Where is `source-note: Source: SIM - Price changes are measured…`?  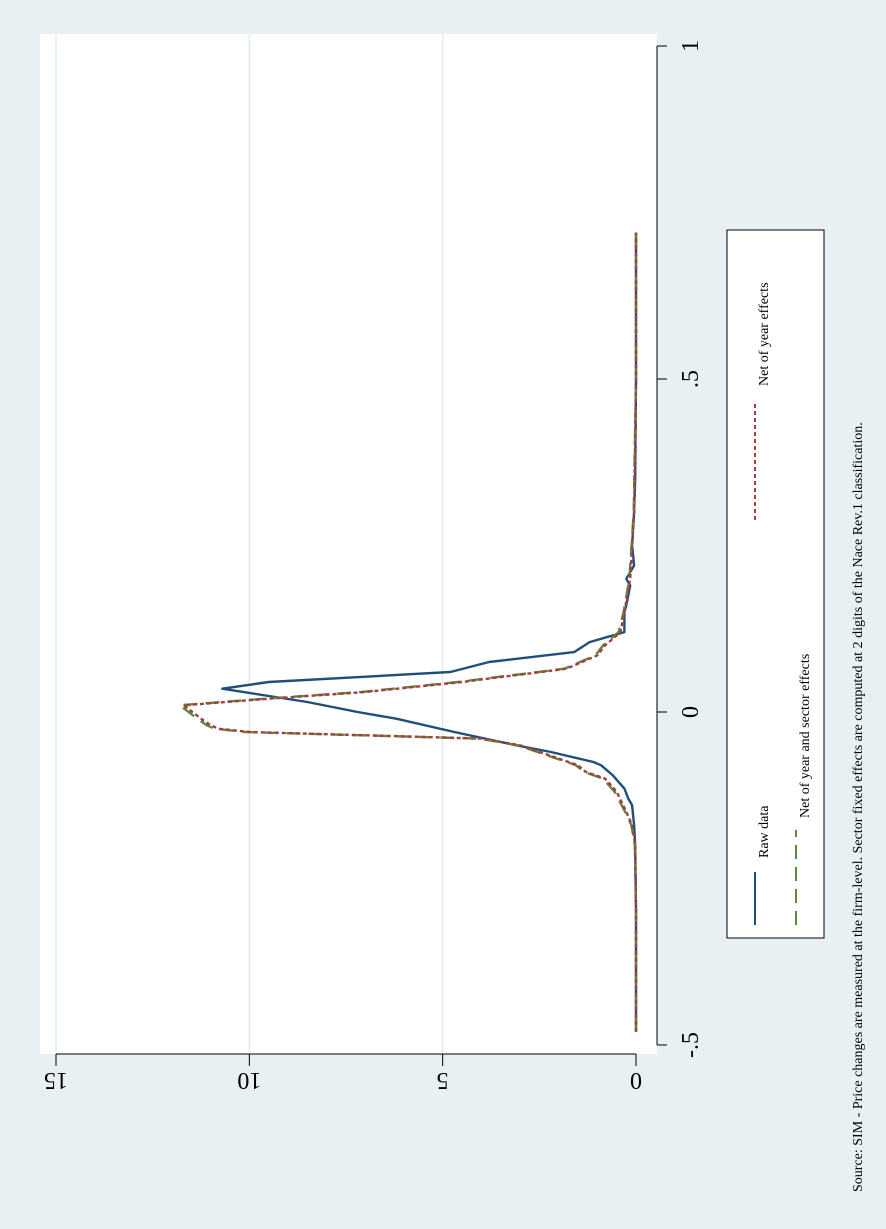
source-note: Source: SIM - Price changes are measured… is located at coordinates (858, 807).